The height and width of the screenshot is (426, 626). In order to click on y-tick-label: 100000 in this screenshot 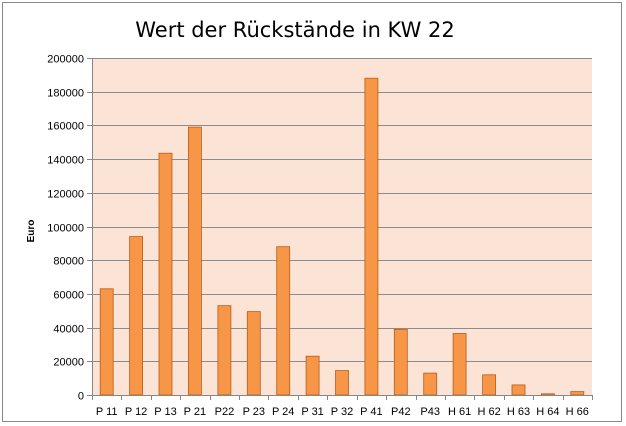, I will do `click(65, 229)`.